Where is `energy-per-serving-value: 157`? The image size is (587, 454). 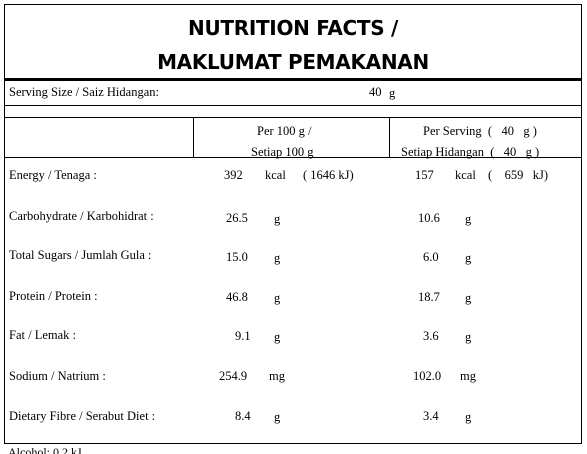
energy-per-serving-value: 157 is located at coordinates (424, 175).